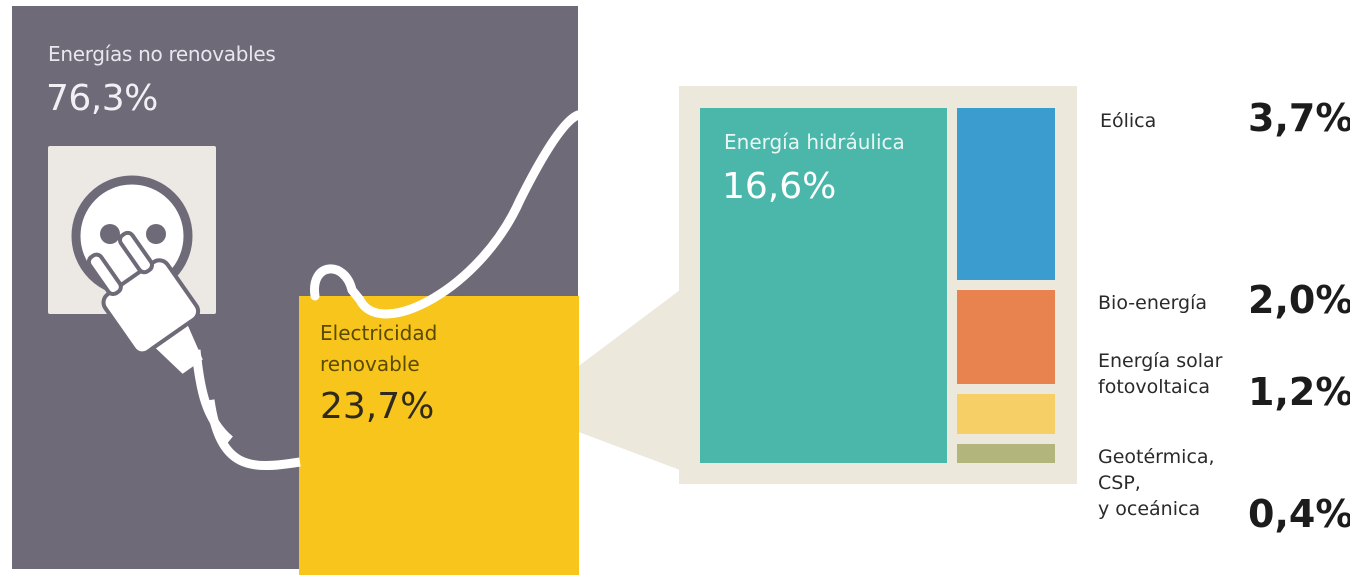 Image resolution: width=1350 pixels, height=575 pixels. I want to click on geothermal-csp-ocean-percent: 0,4%, so click(1299, 514).